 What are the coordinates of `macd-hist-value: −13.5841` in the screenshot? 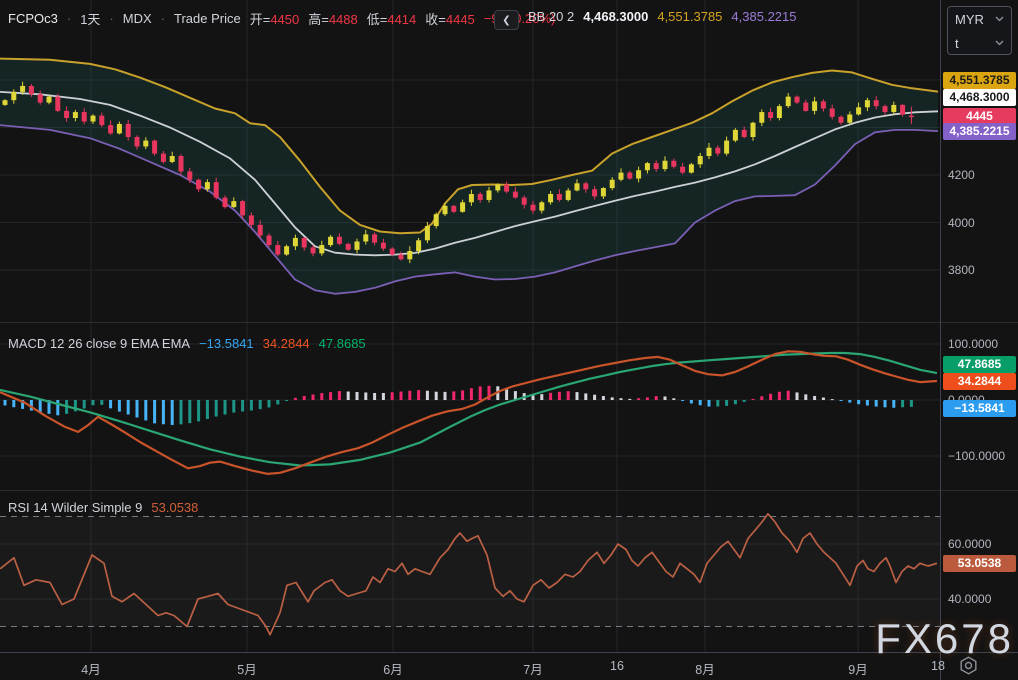 It's located at (226, 343).